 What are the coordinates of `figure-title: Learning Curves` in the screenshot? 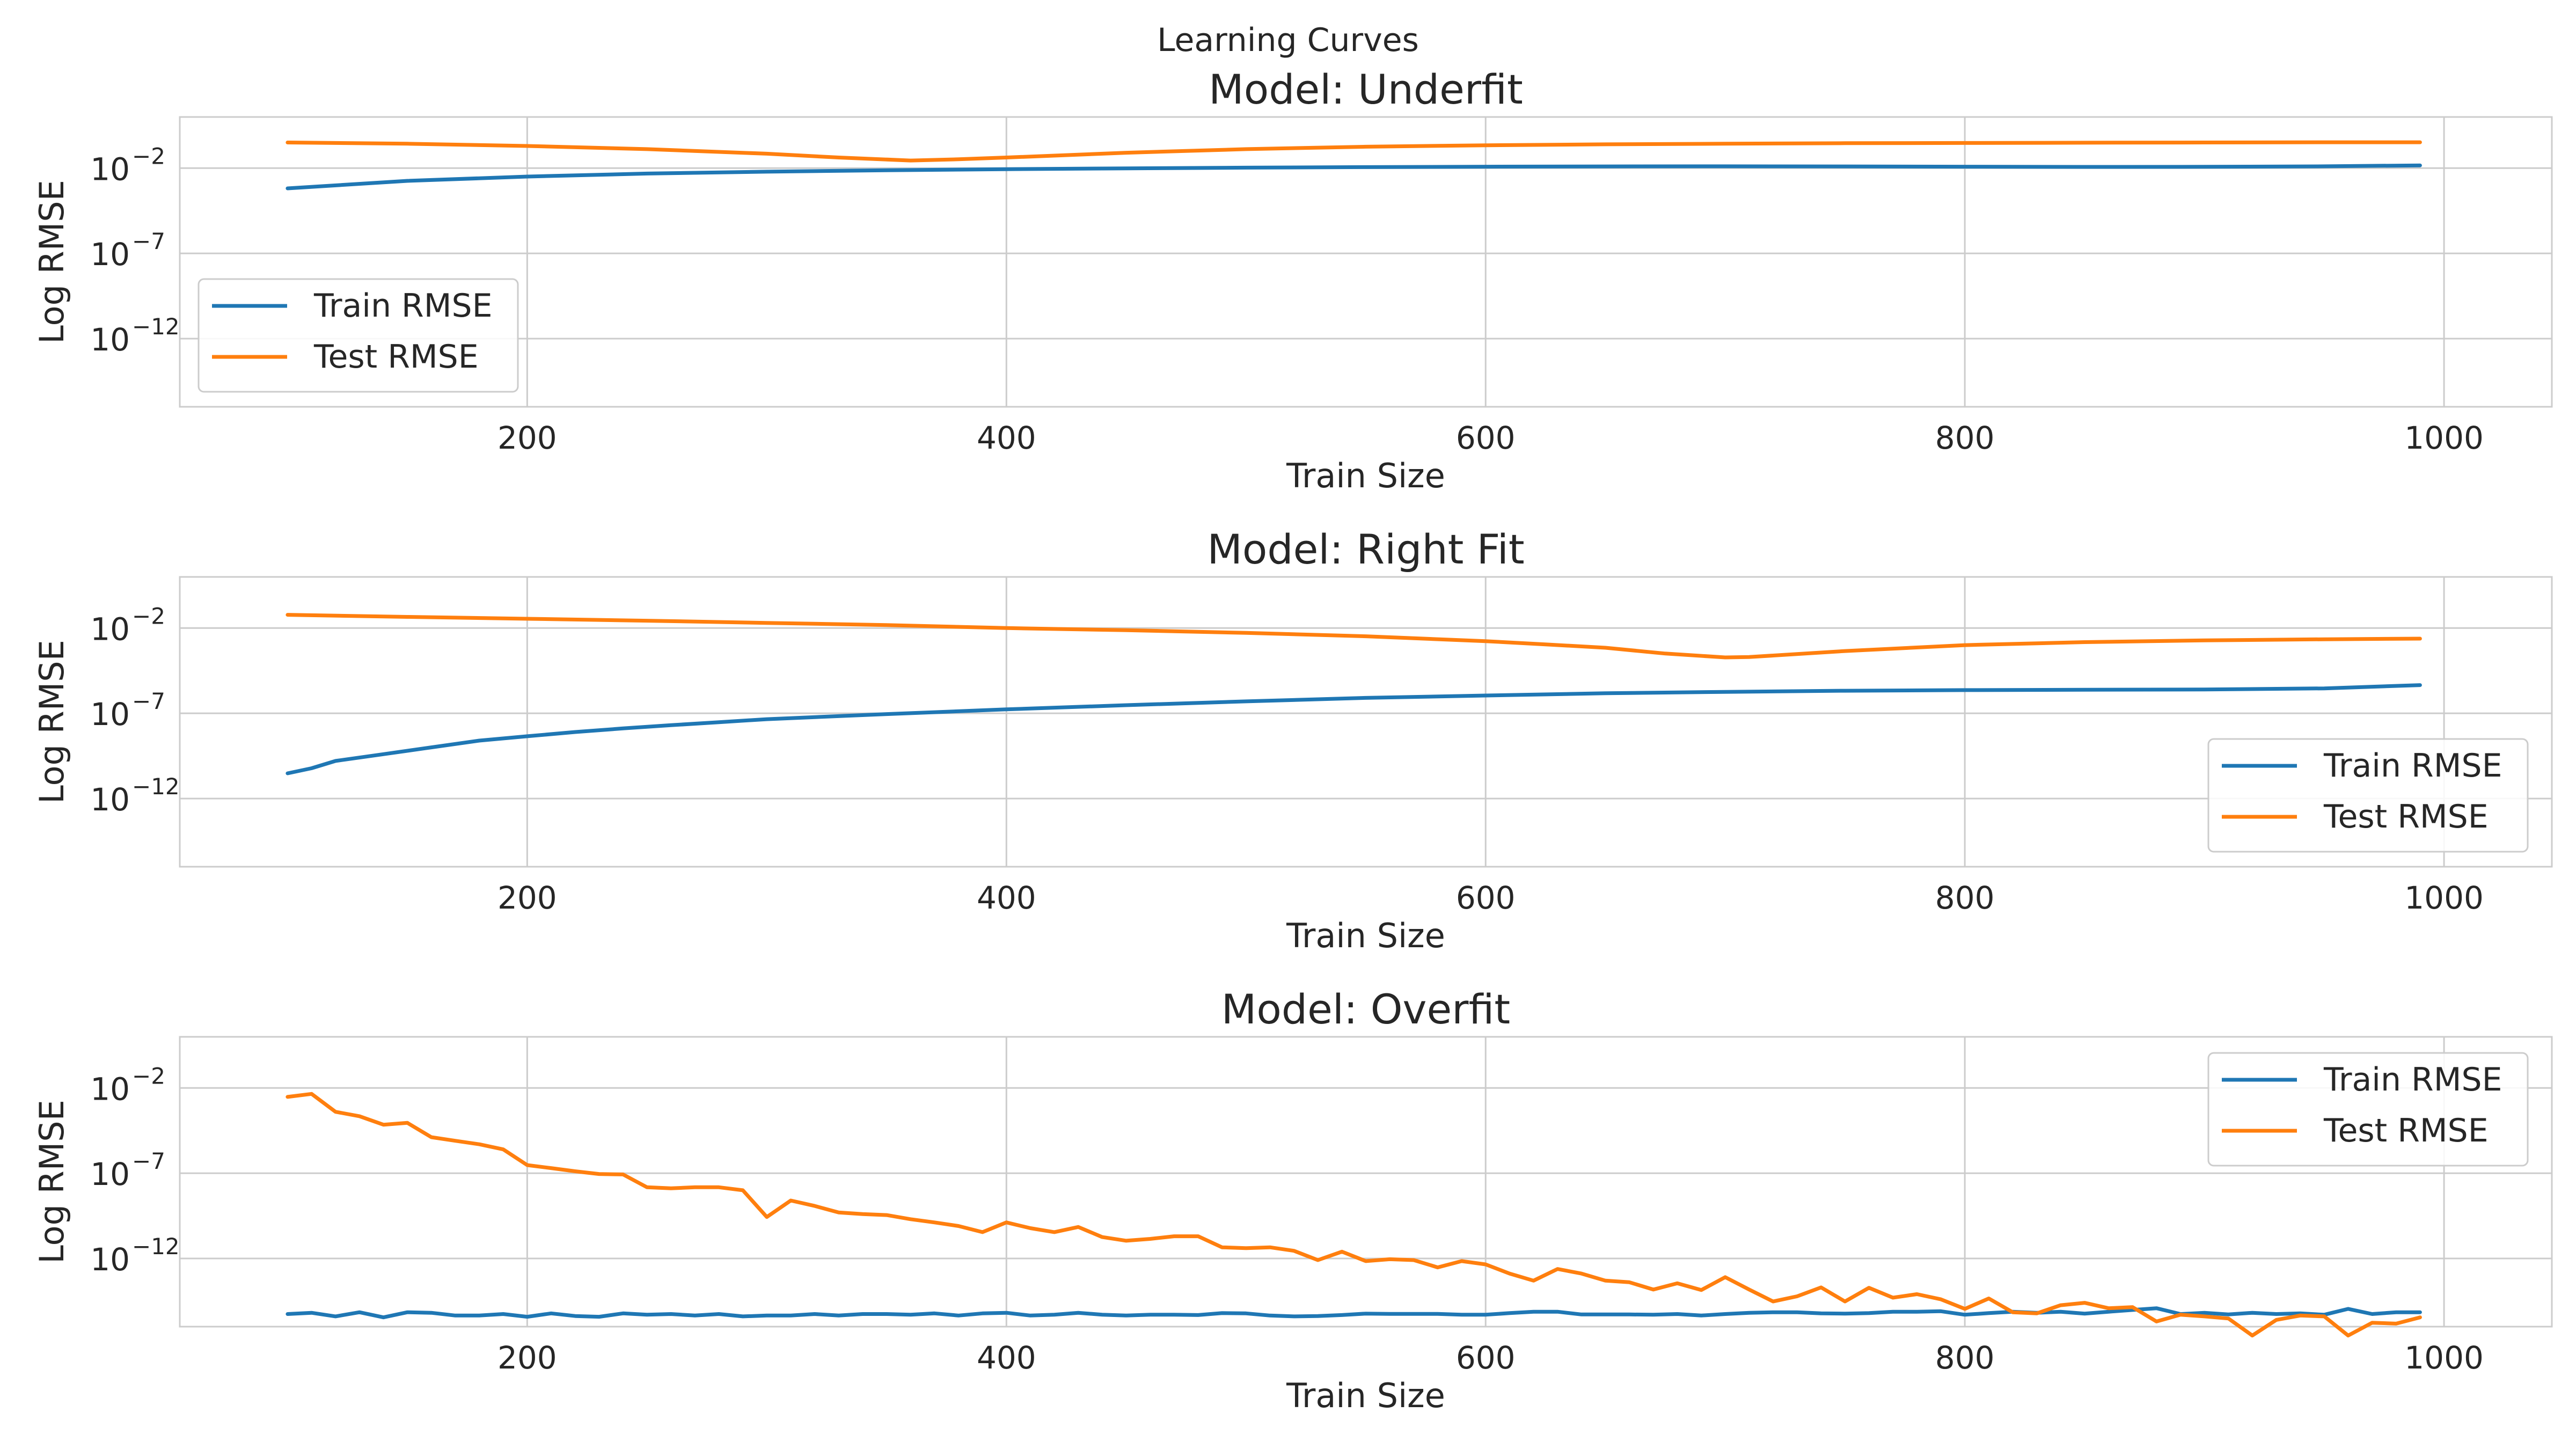 It's located at (1288, 40).